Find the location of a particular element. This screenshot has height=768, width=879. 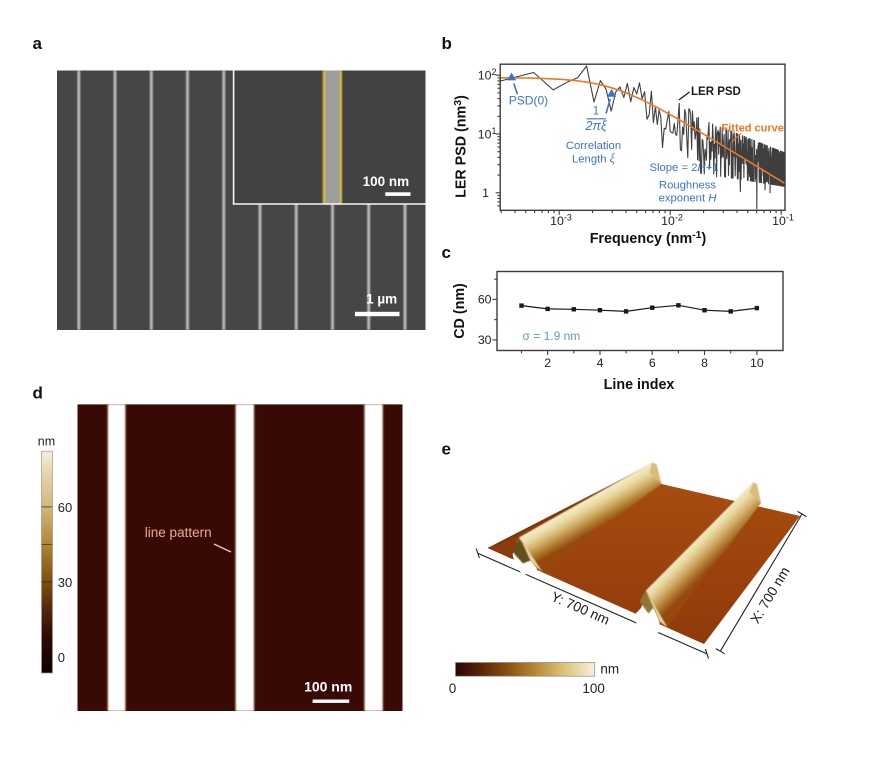

svg-text: LER PSD is located at coordinates (716, 92).